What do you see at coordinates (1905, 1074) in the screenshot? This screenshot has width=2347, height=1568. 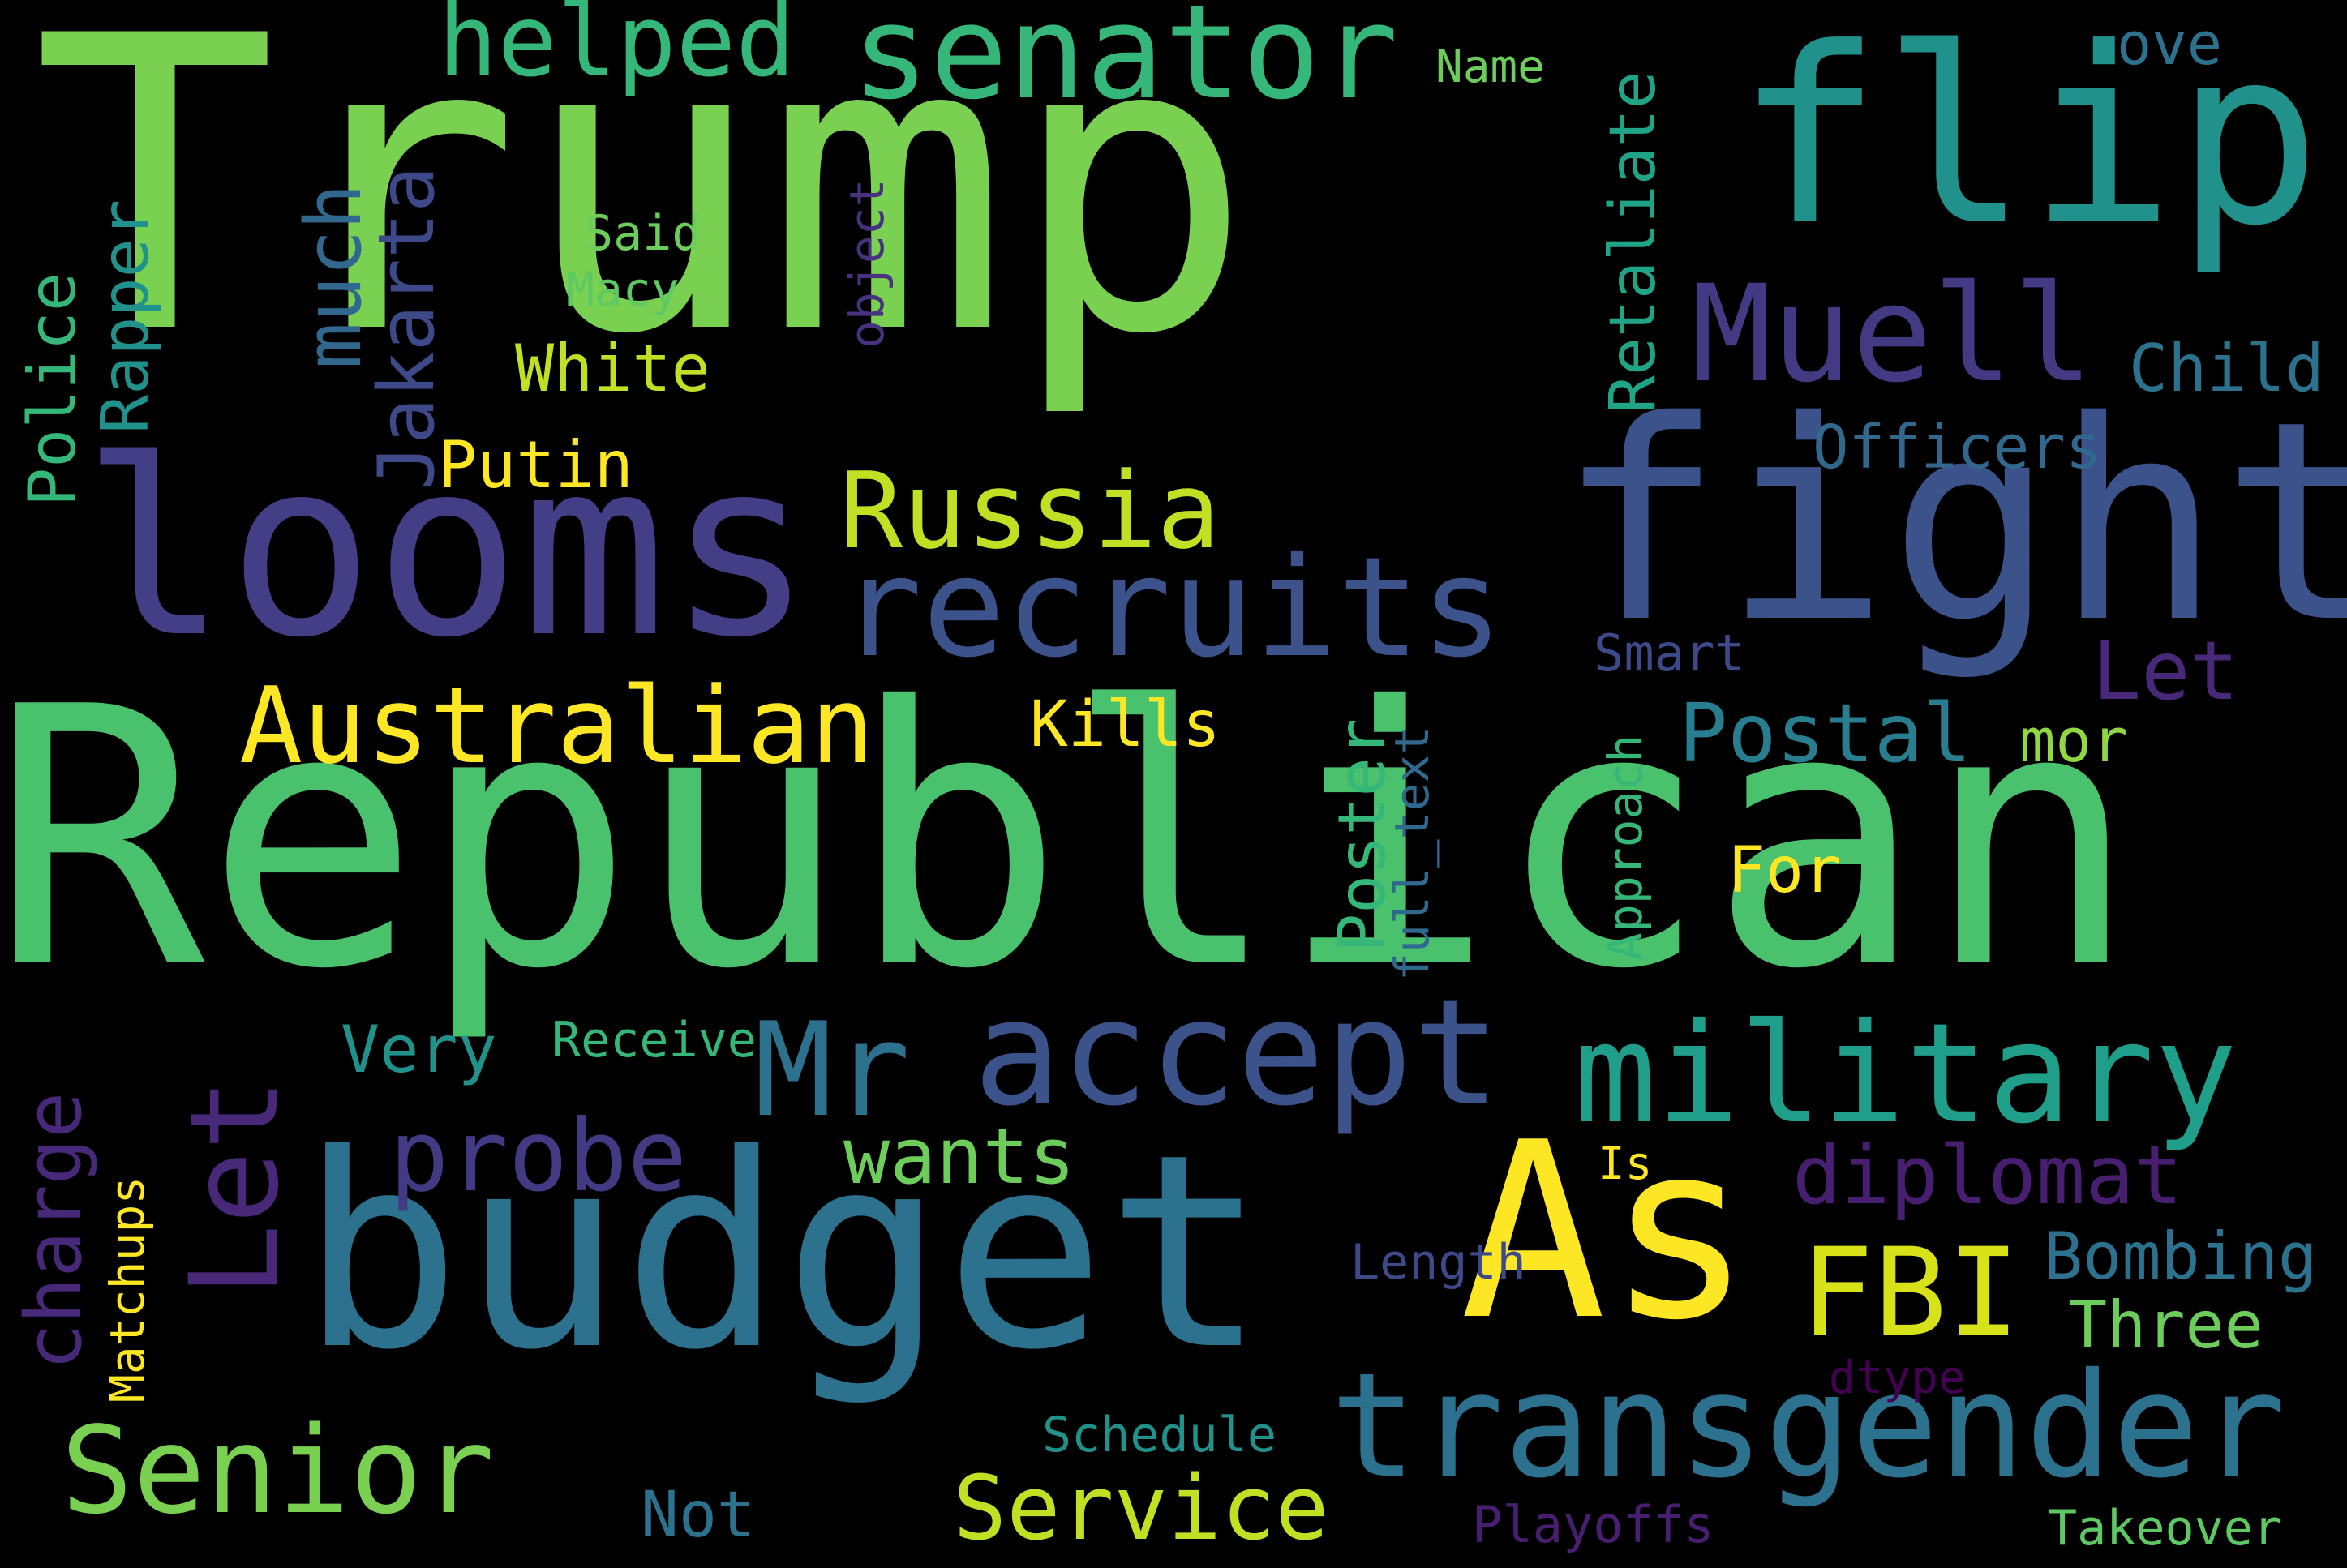 I see `word-military: military` at bounding box center [1905, 1074].